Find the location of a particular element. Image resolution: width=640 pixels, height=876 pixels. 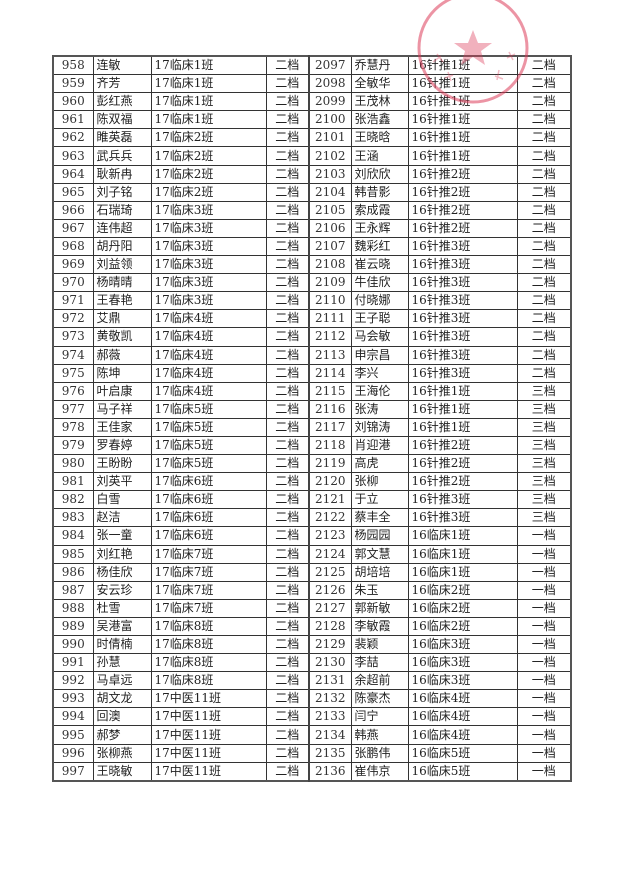

row-number: 2099 is located at coordinates (330, 102).